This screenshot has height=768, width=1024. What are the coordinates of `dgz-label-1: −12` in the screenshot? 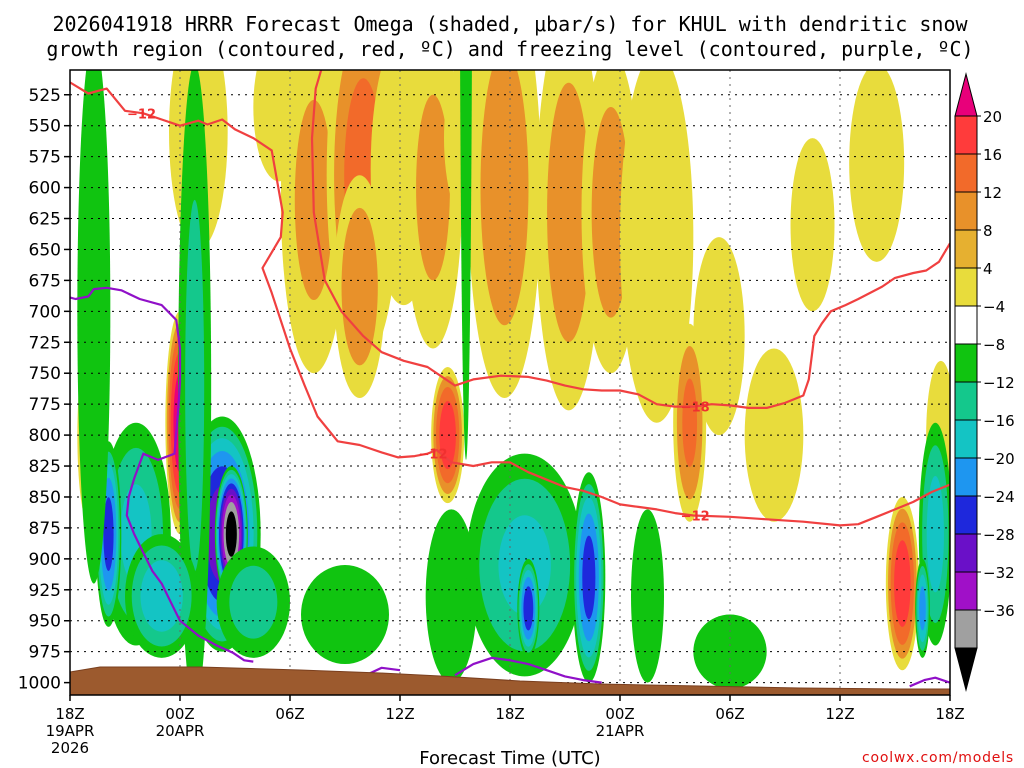 It's located at (433, 455).